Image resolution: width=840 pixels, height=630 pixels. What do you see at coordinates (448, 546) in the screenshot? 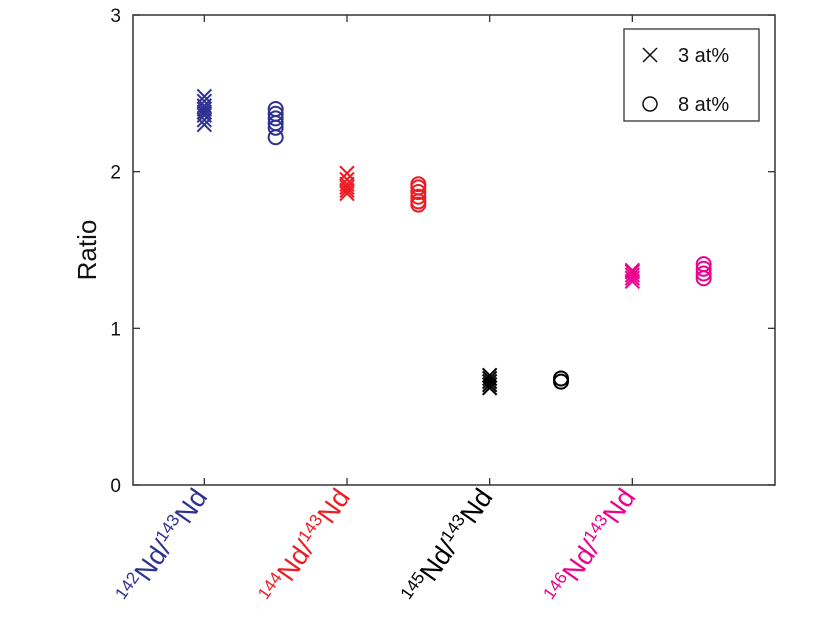
I see `x-category-label: 145Nd/143Nd` at bounding box center [448, 546].